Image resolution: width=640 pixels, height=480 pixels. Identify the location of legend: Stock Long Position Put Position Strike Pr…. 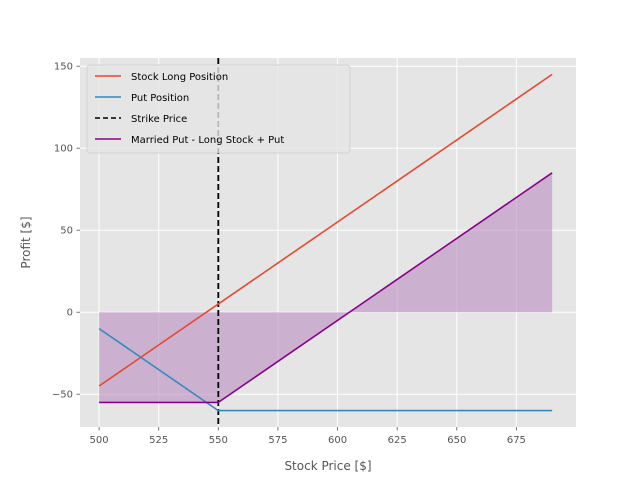
(218, 109).